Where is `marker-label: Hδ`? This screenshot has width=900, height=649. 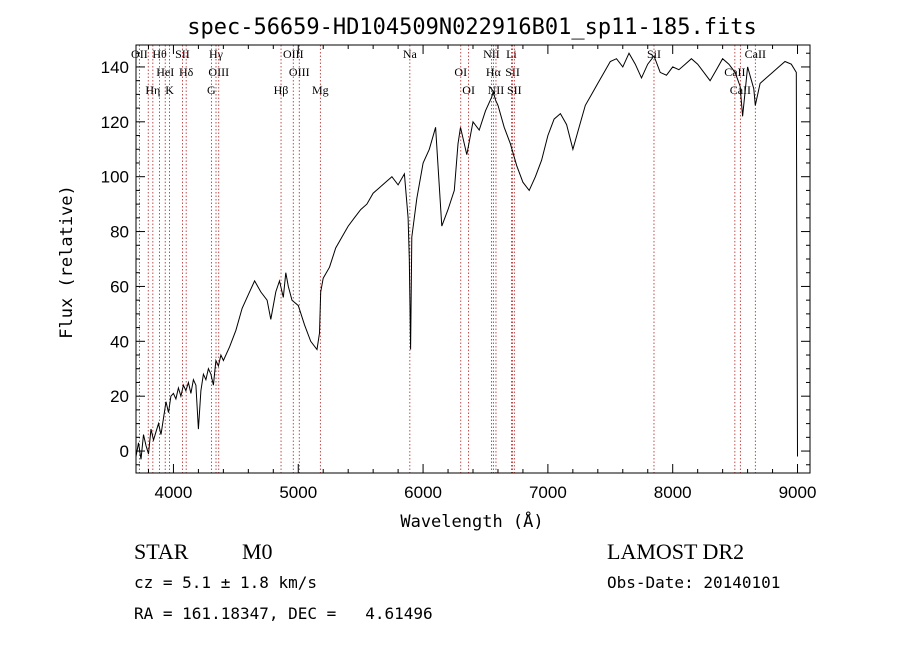
marker-label: Hδ is located at coordinates (186, 72).